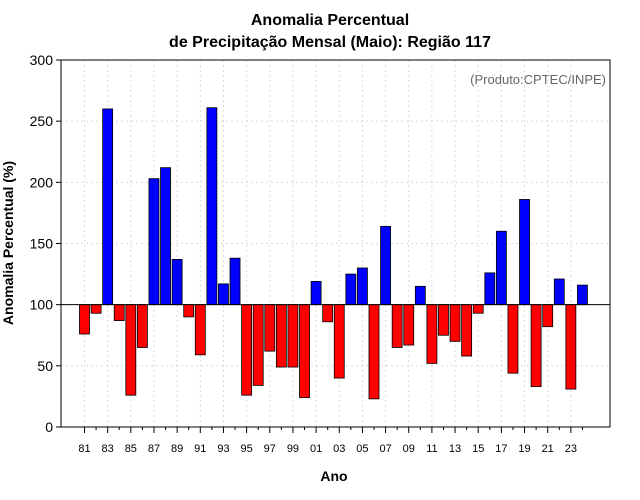 This screenshot has width=640, height=500. Describe the element at coordinates (385, 449) in the screenshot. I see `x-tick-label: 07` at that location.